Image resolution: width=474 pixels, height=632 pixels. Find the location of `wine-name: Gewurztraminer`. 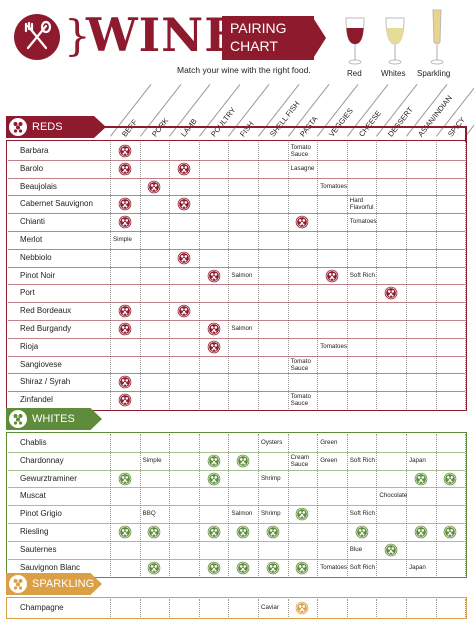

wine-name: Gewurztraminer is located at coordinates (48, 478).